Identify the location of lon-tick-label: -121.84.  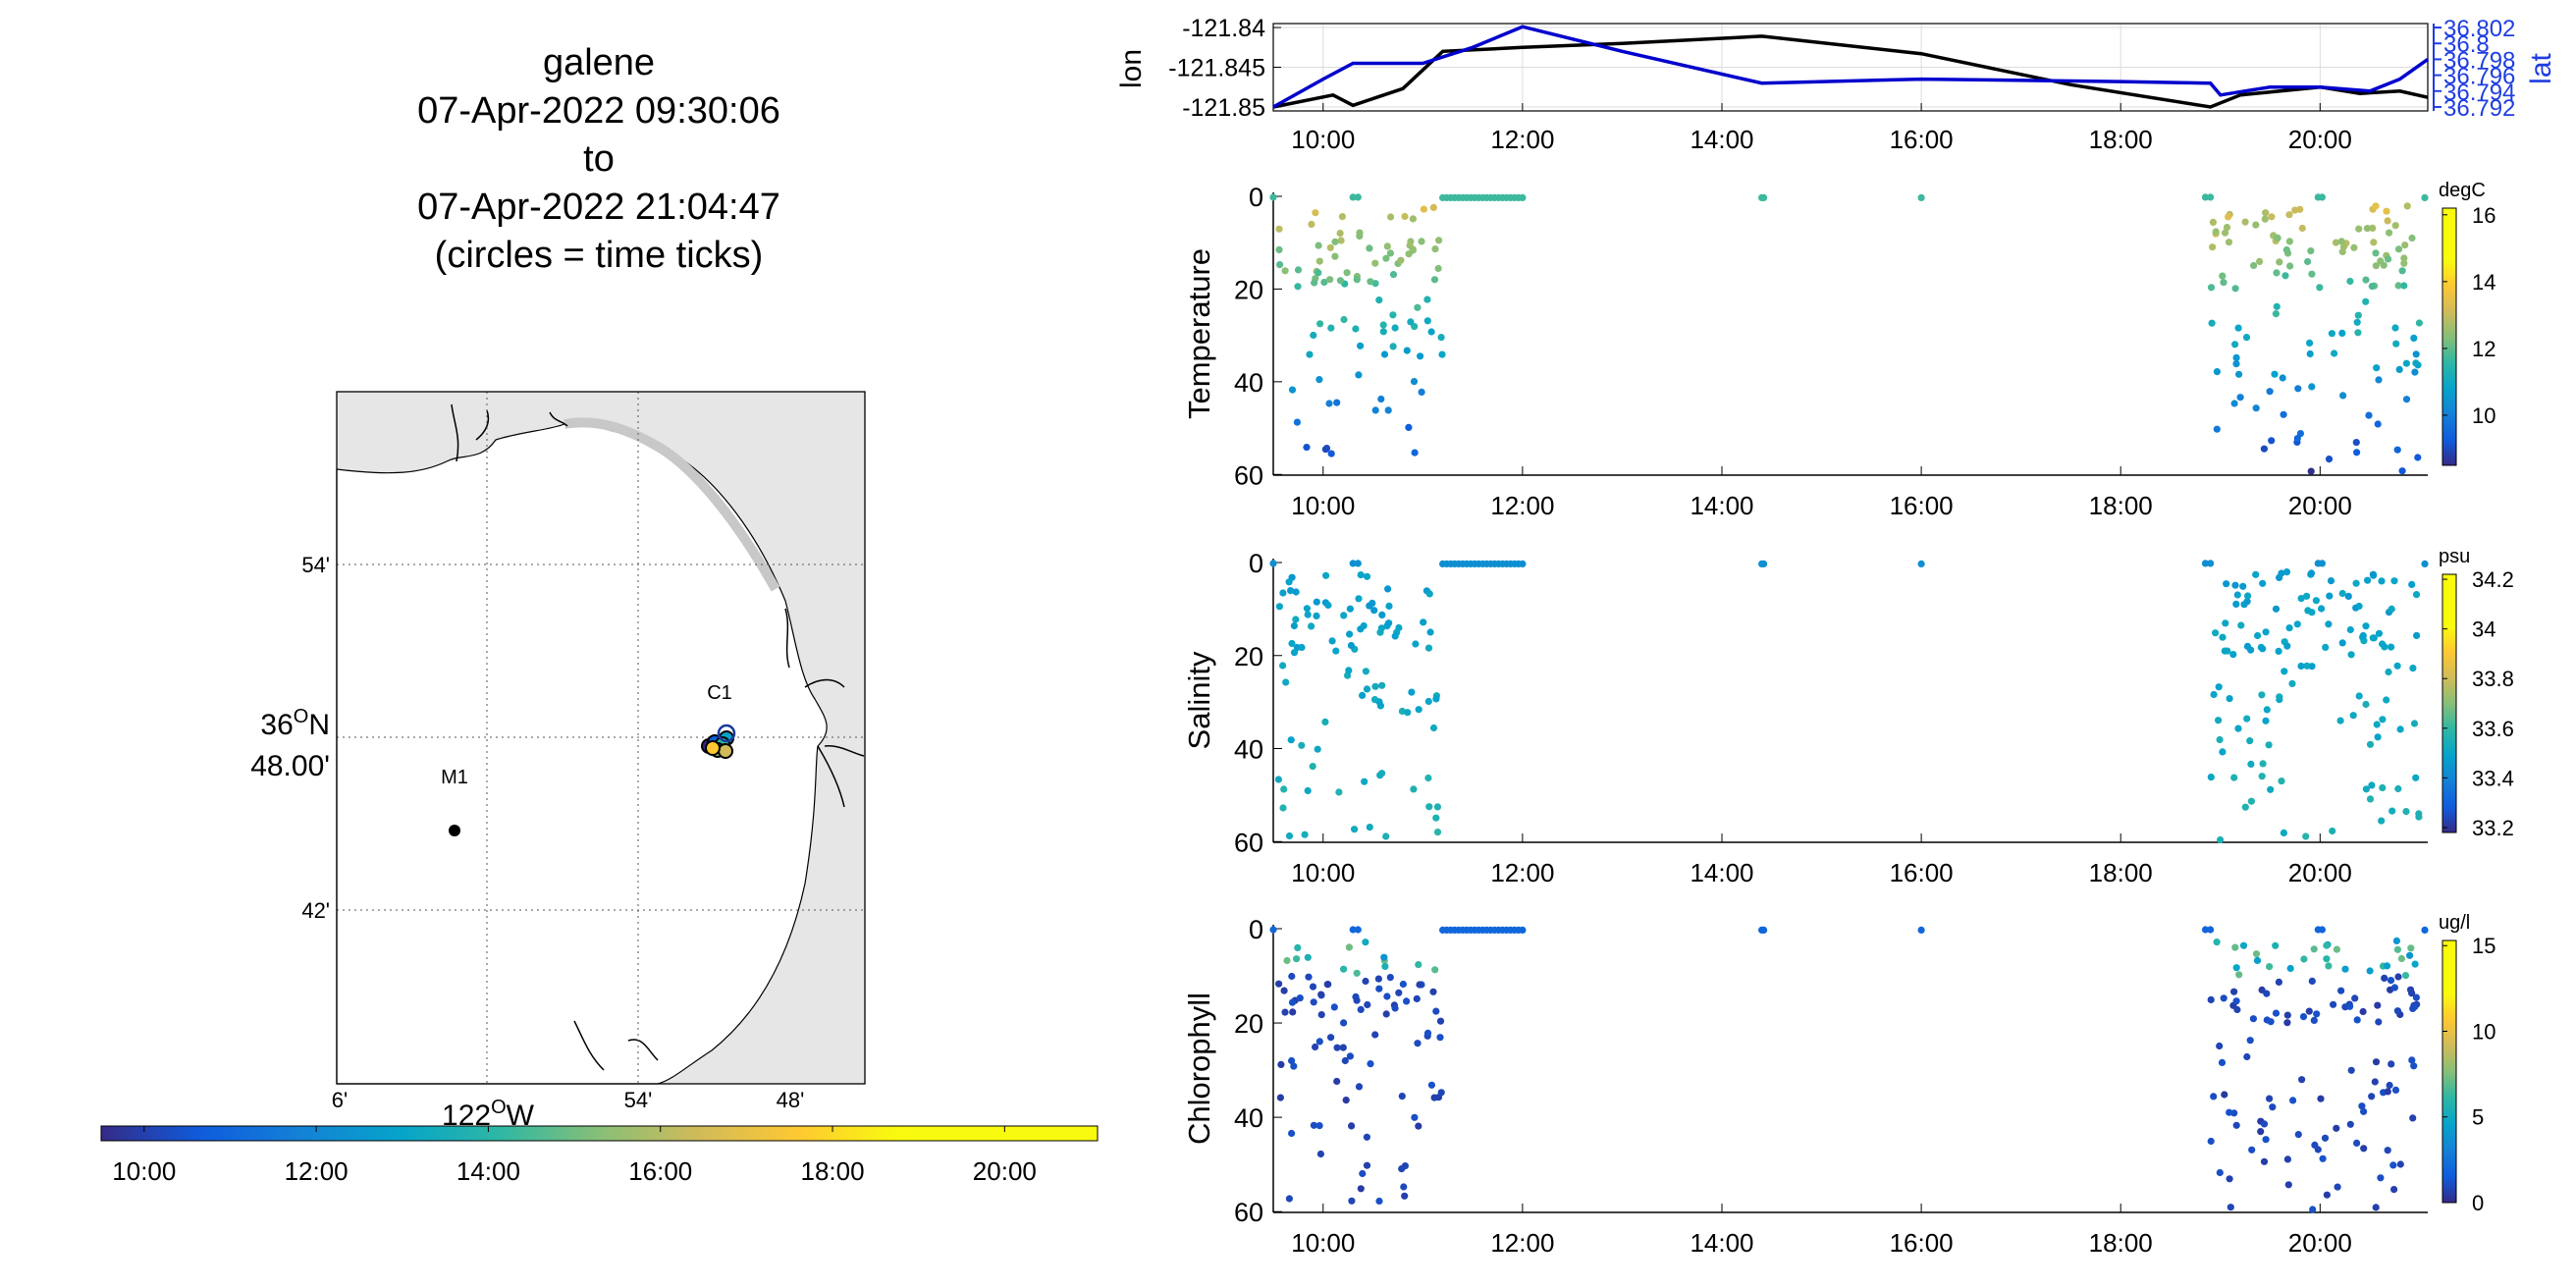
(1223, 28).